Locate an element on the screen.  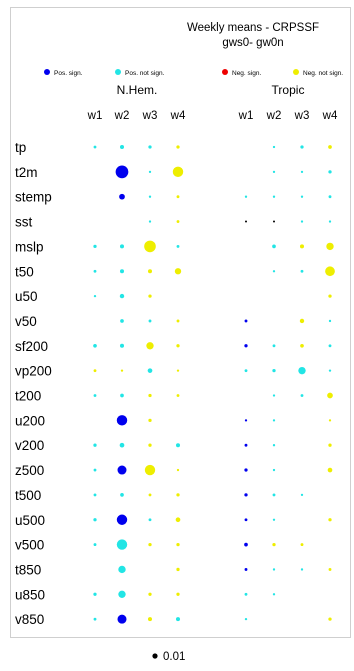
variable-label-t200: t200 is located at coordinates (28, 396).